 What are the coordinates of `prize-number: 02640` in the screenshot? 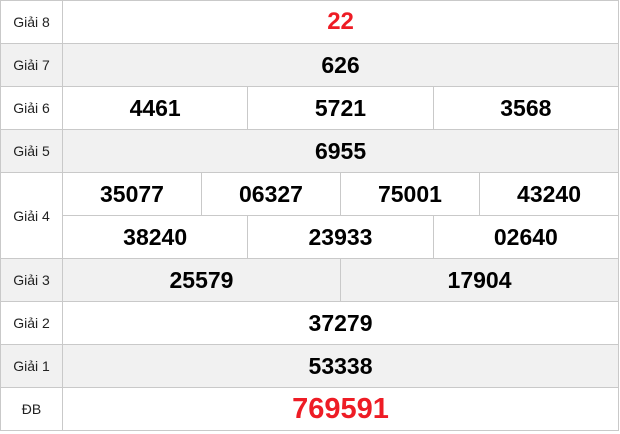 It's located at (526, 237).